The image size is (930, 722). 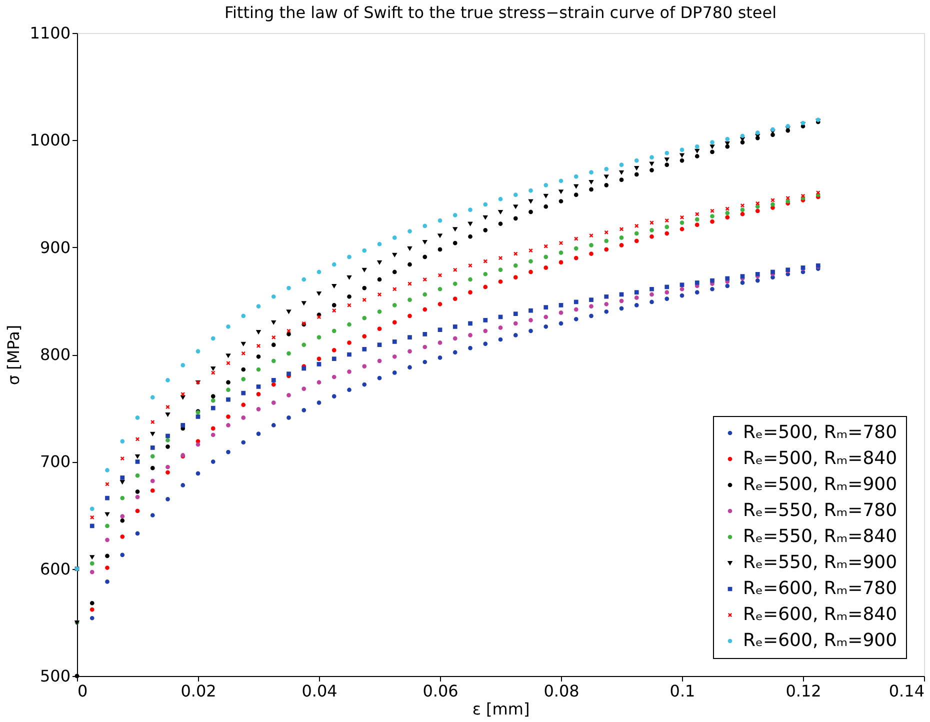 What do you see at coordinates (820, 614) in the screenshot?
I see `legend-label: Rₑ=600, Rₘ=840` at bounding box center [820, 614].